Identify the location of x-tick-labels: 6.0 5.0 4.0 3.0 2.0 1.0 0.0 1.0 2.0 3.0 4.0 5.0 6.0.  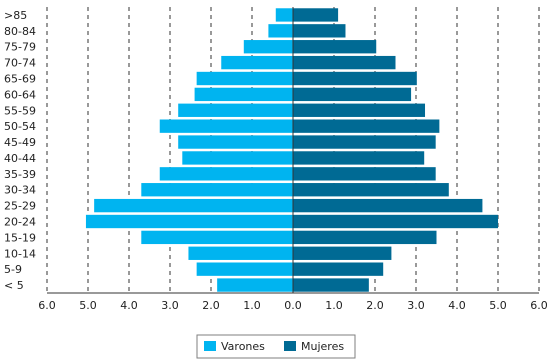
(293, 305).